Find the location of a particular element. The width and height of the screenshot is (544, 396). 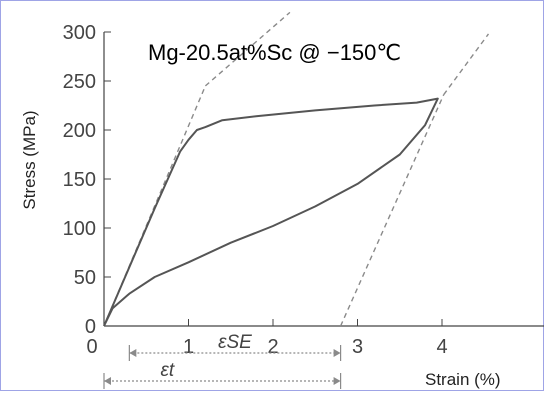

y-tick-label: 100 is located at coordinates (79, 229).